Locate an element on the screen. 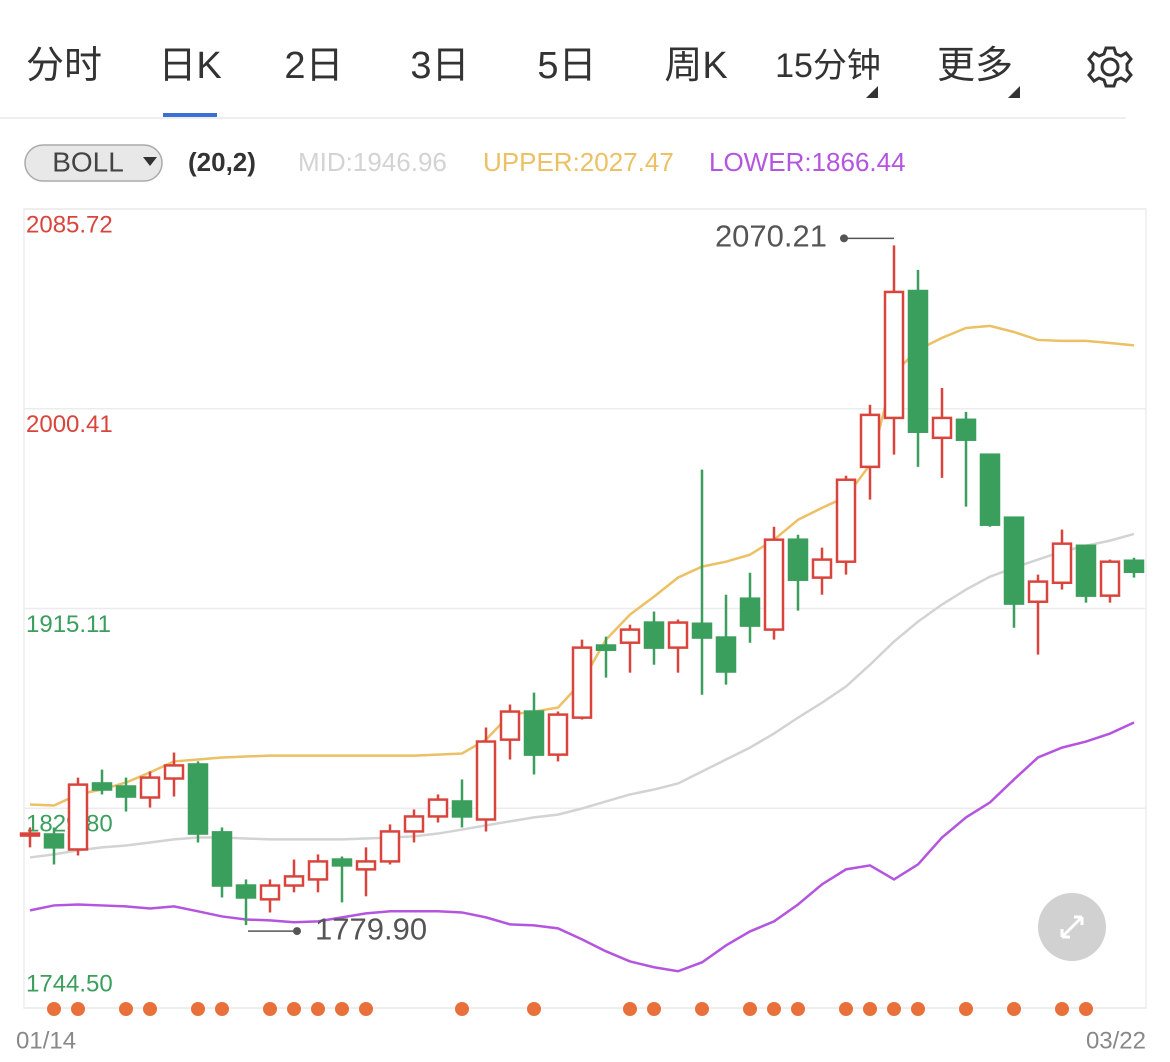 Image resolution: width=1170 pixels, height=1062 pixels. x-tick-label: 03/22 is located at coordinates (1116, 1040).